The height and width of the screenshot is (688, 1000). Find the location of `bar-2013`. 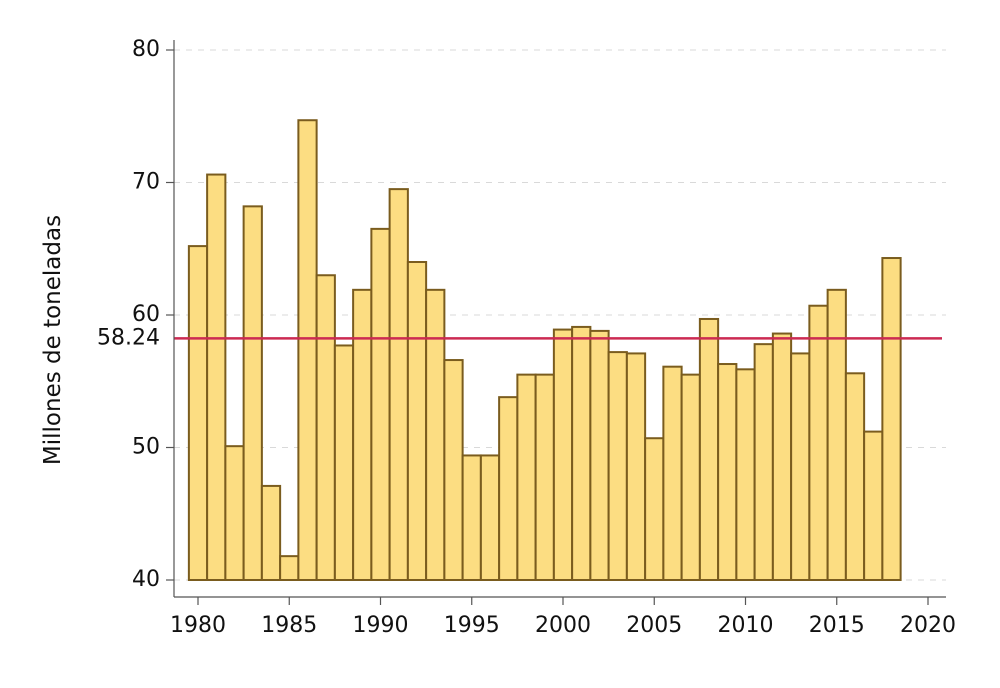

bar-2013 is located at coordinates (800, 466).